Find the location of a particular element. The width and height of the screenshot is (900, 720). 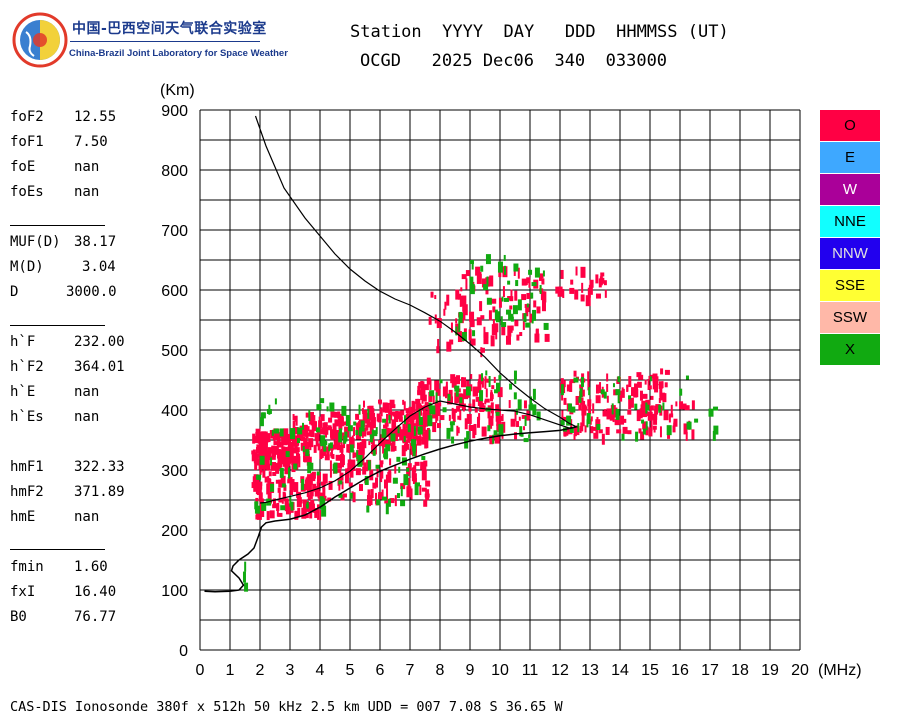

legend-item-nnw: NNW is located at coordinates (850, 253).